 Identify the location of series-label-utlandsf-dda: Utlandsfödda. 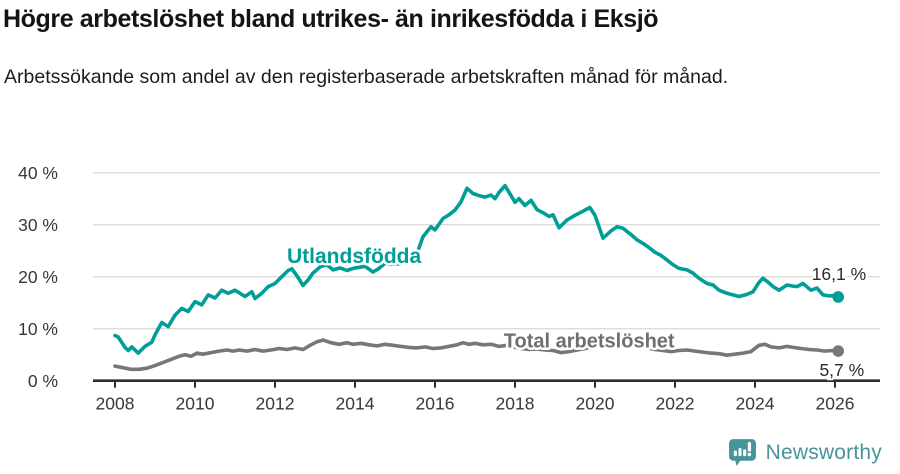
(354, 256).